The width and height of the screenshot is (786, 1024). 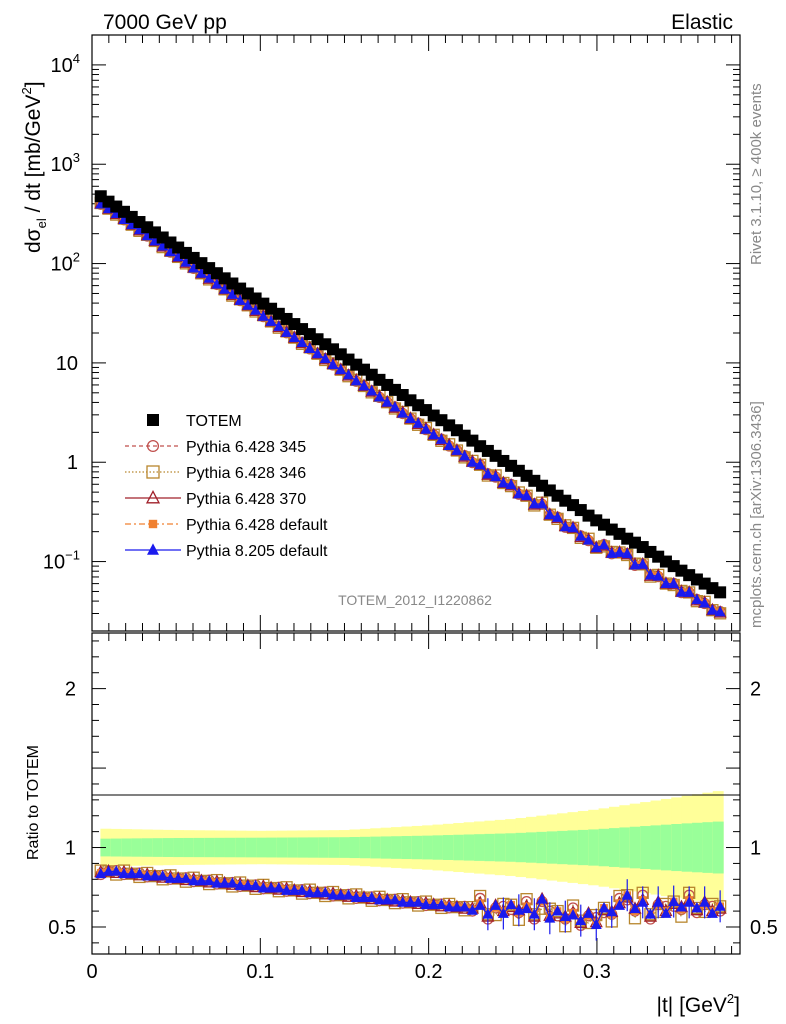 I want to click on y-tick-label: 102, so click(x=65, y=263).